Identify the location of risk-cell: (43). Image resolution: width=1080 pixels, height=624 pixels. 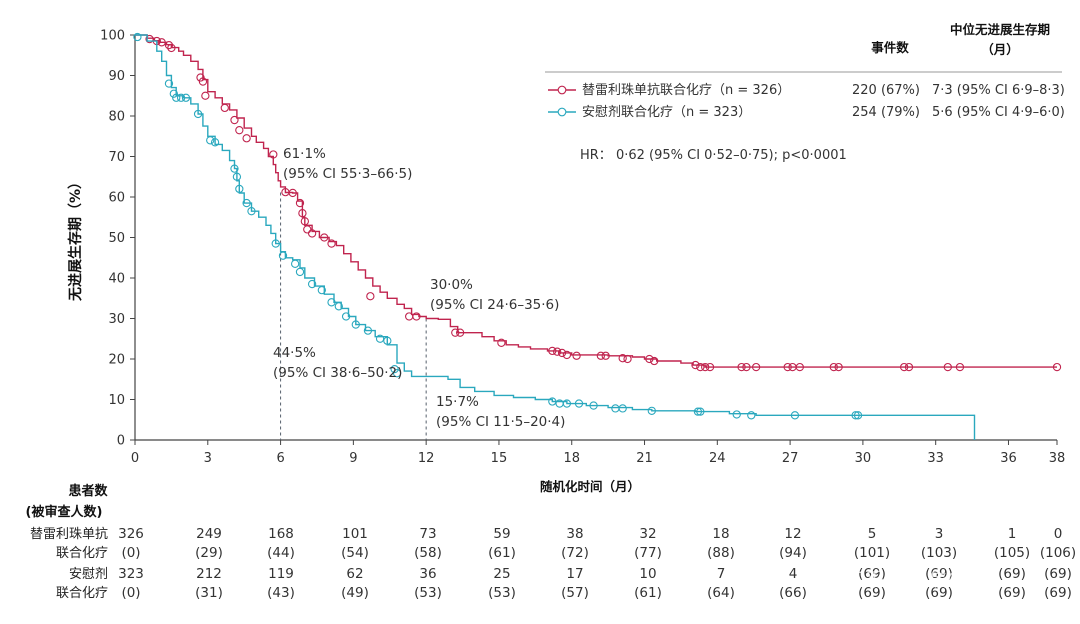
(281, 593).